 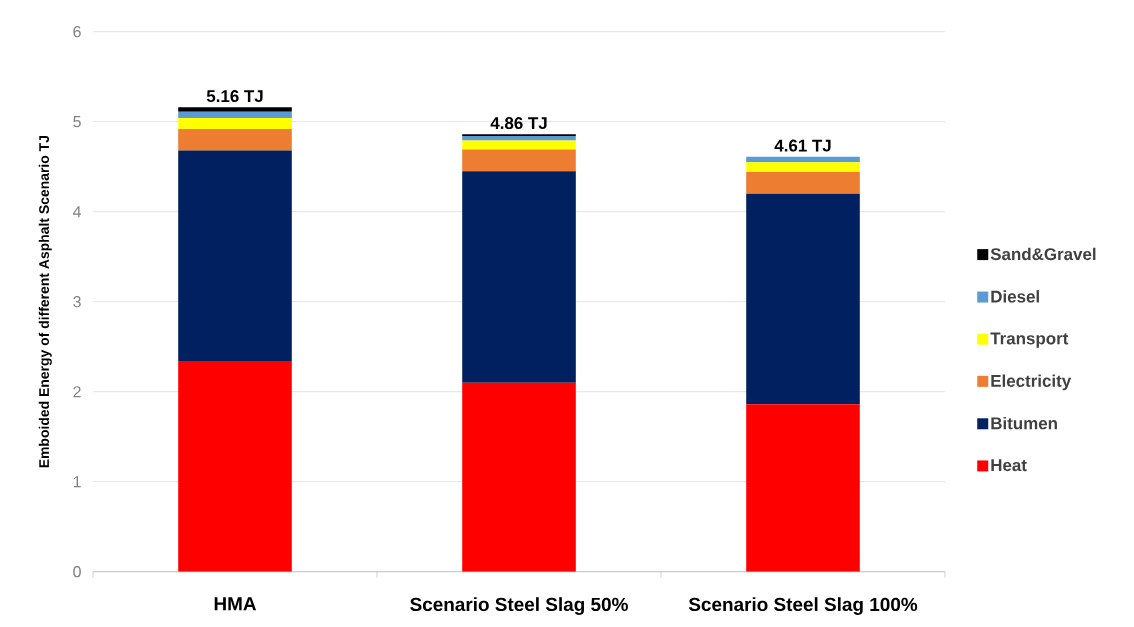 I want to click on legend-label: Sand&Gravel, so click(x=1043, y=254).